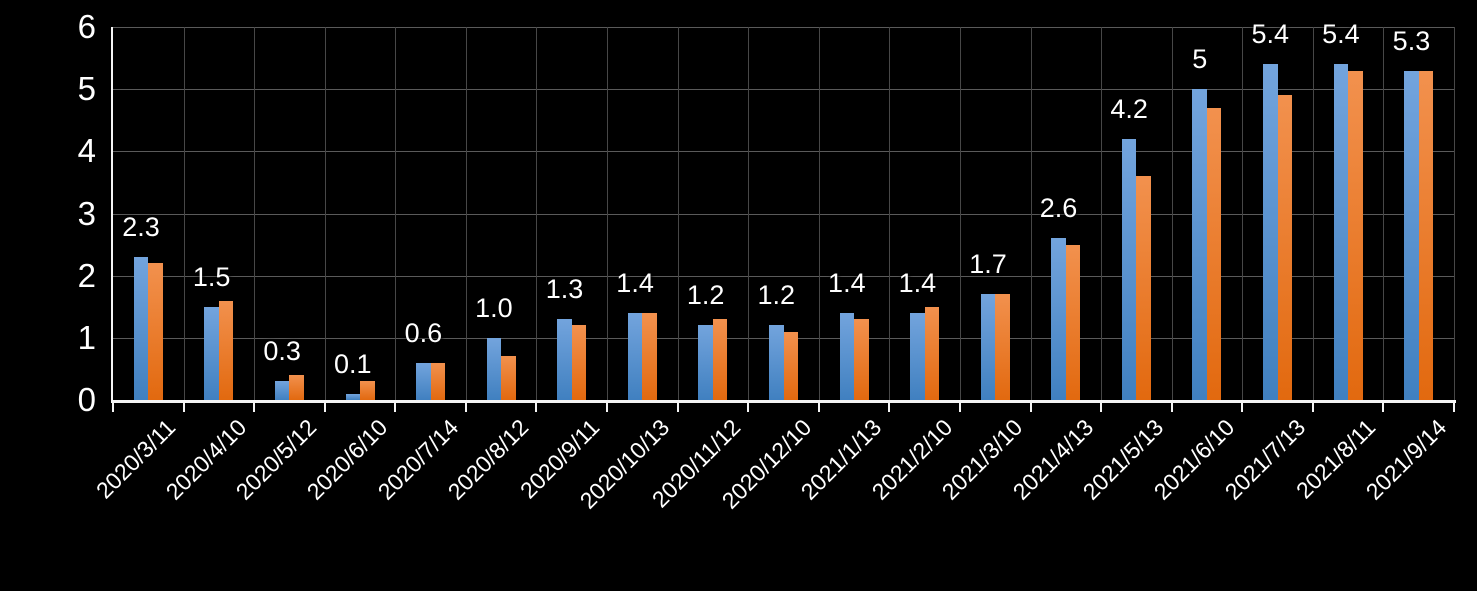 This screenshot has height=591, width=1477. I want to click on bar-blue-2020/5/12, so click(282, 390).